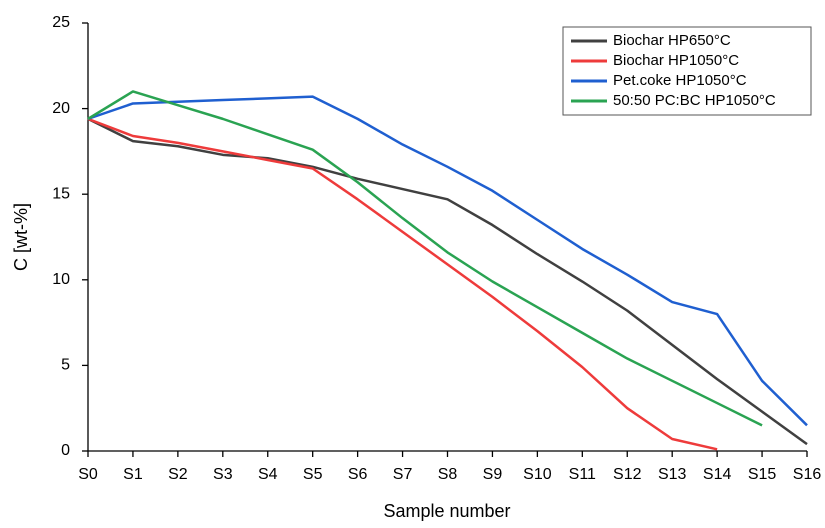 This screenshot has width=825, height=528. I want to click on x-tick-label: S12, so click(627, 474).